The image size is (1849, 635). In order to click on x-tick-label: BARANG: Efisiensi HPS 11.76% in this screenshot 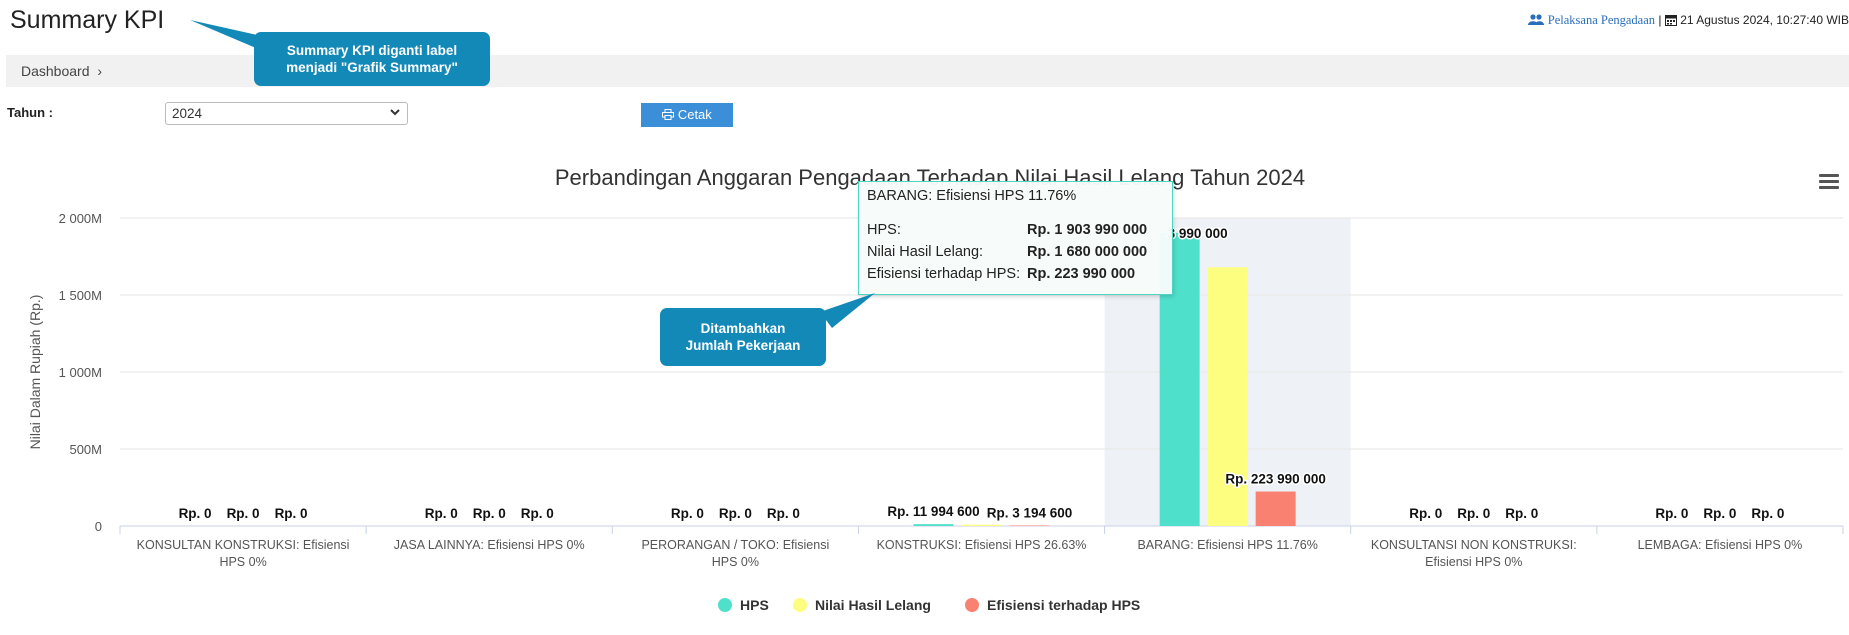, I will do `click(1227, 545)`.